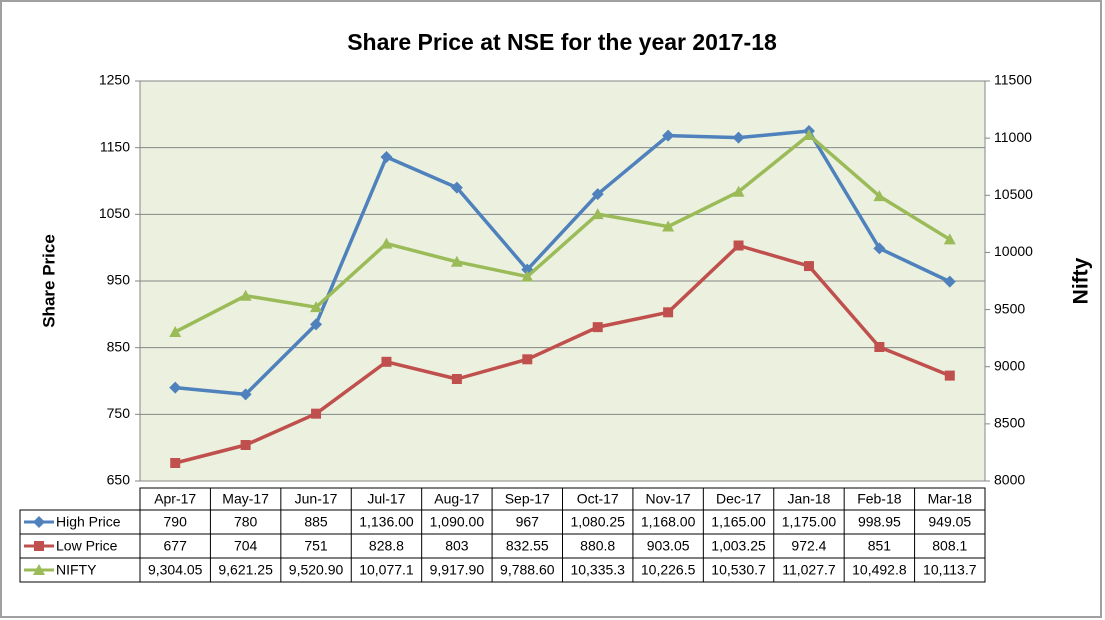 This screenshot has width=1105, height=620. I want to click on y2-tick-label: 8000, so click(1009, 480).